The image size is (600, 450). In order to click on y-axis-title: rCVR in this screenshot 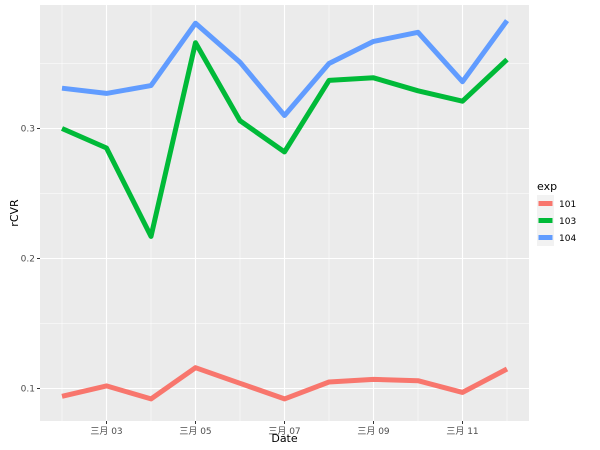, I will do `click(14, 213)`.